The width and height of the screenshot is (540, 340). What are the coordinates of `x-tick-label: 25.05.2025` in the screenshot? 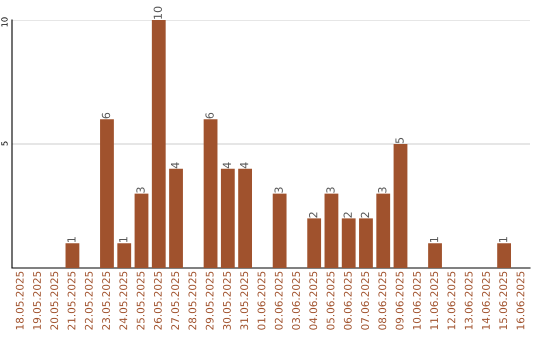 It's located at (140, 301).